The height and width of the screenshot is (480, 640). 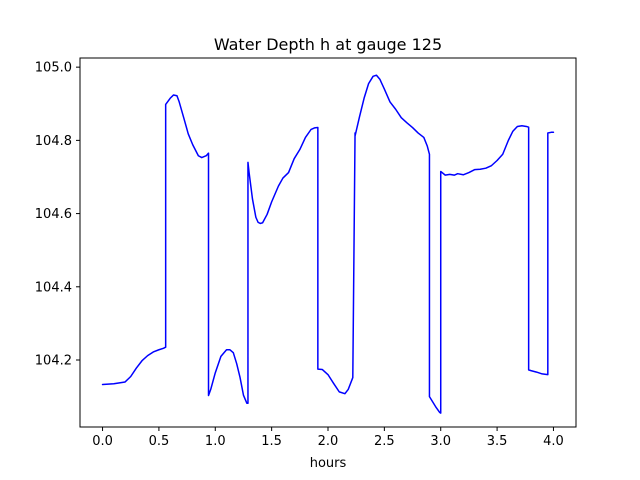 What do you see at coordinates (53, 361) in the screenshot?
I see `y-tick-label: 104.2` at bounding box center [53, 361].